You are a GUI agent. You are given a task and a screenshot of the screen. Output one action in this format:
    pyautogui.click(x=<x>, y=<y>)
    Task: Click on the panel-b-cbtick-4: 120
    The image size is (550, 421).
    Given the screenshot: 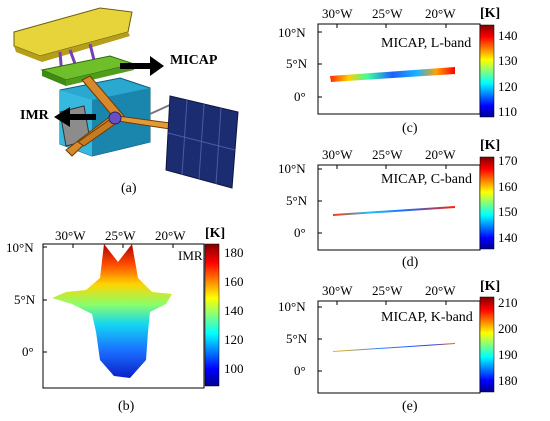 What is the action you would take?
    pyautogui.click(x=234, y=339)
    